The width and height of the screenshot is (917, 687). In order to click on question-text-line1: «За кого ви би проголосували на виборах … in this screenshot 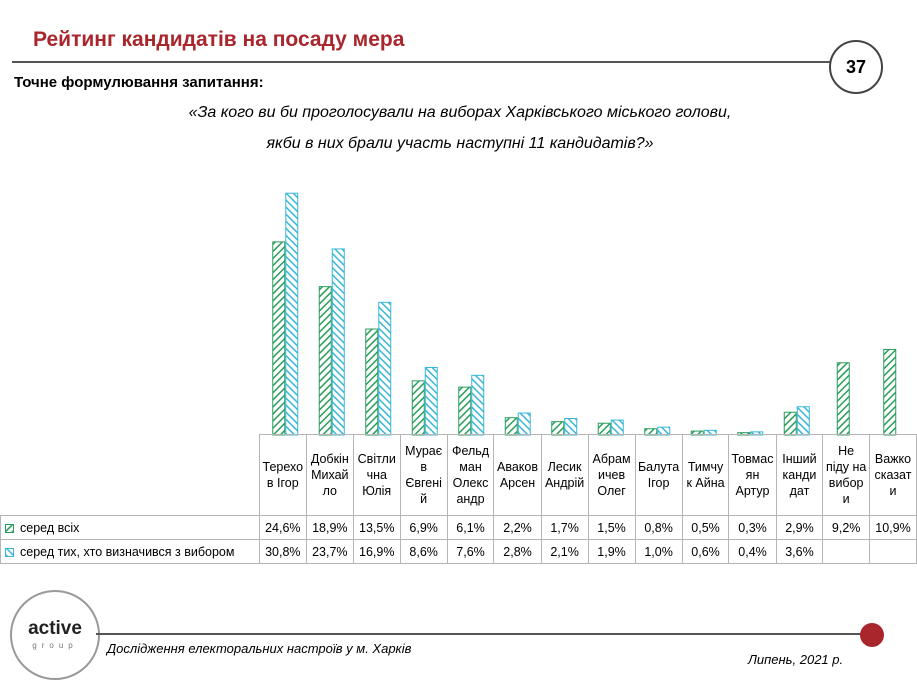, I will do `click(460, 112)`.